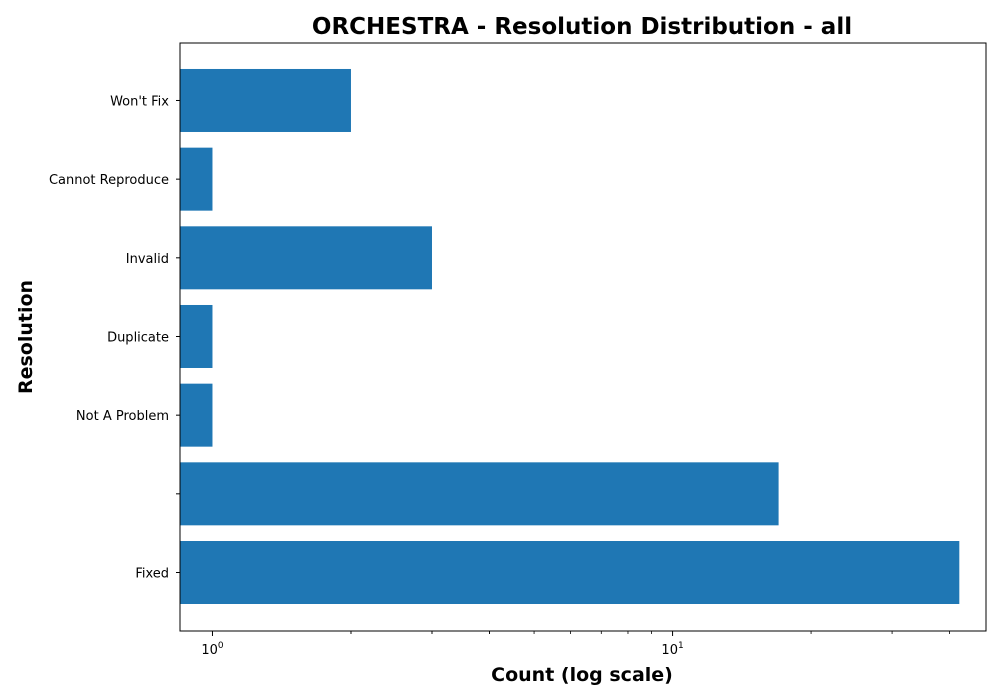  What do you see at coordinates (26, 337) in the screenshot?
I see `y-axis-label: Resolution` at bounding box center [26, 337].